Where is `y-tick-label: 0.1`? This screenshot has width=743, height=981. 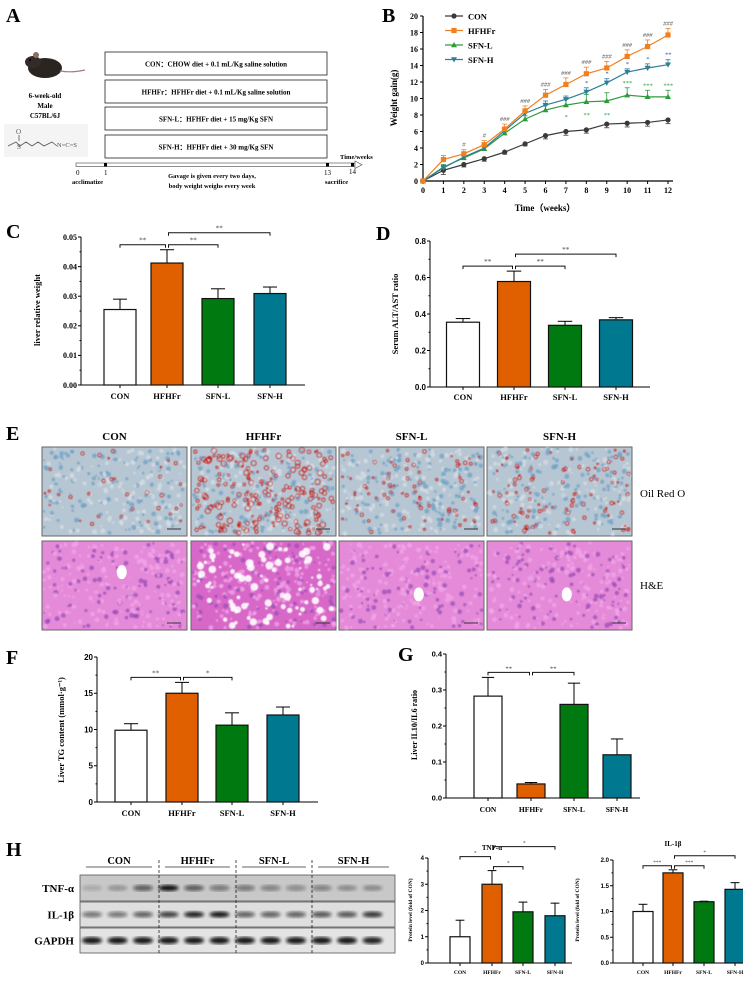 y-tick-label: 0.1 is located at coordinates (437, 762).